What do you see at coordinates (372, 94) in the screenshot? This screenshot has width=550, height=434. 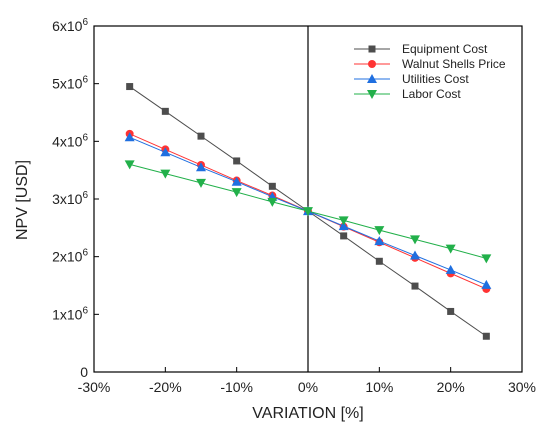 I see `legend-marker-labor-cost` at bounding box center [372, 94].